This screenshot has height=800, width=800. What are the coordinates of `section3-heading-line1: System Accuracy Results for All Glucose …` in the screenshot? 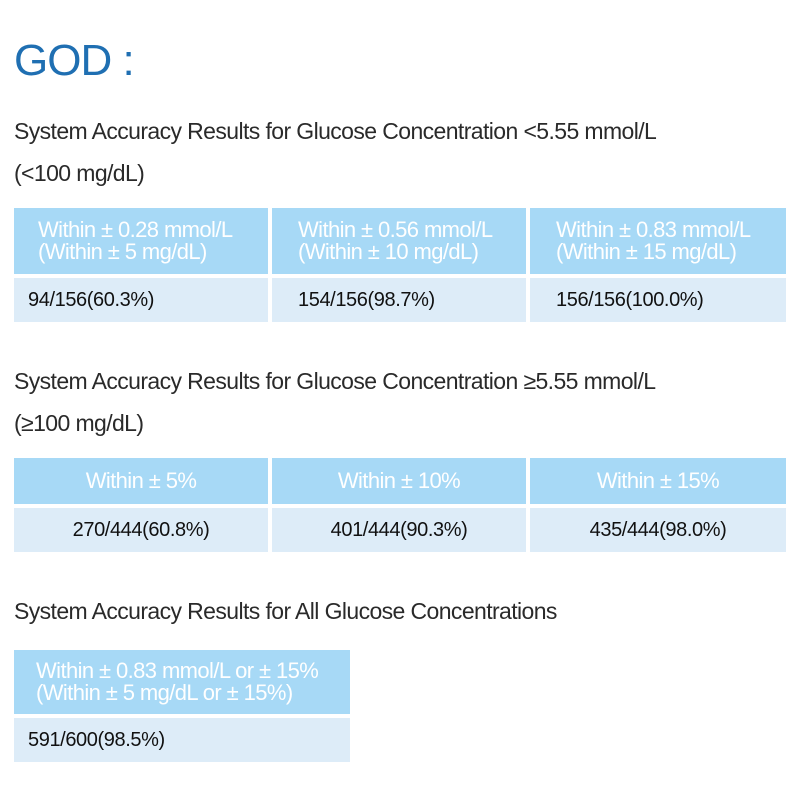 It's located at (285, 611).